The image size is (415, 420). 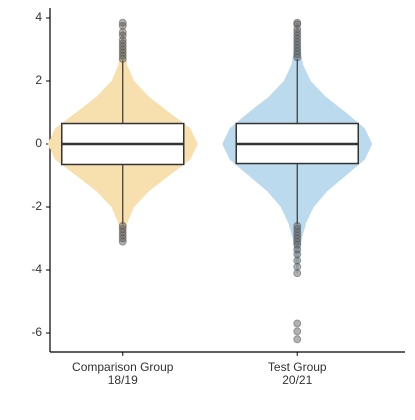 I want to click on y-tick-label: 4, so click(x=38, y=17).